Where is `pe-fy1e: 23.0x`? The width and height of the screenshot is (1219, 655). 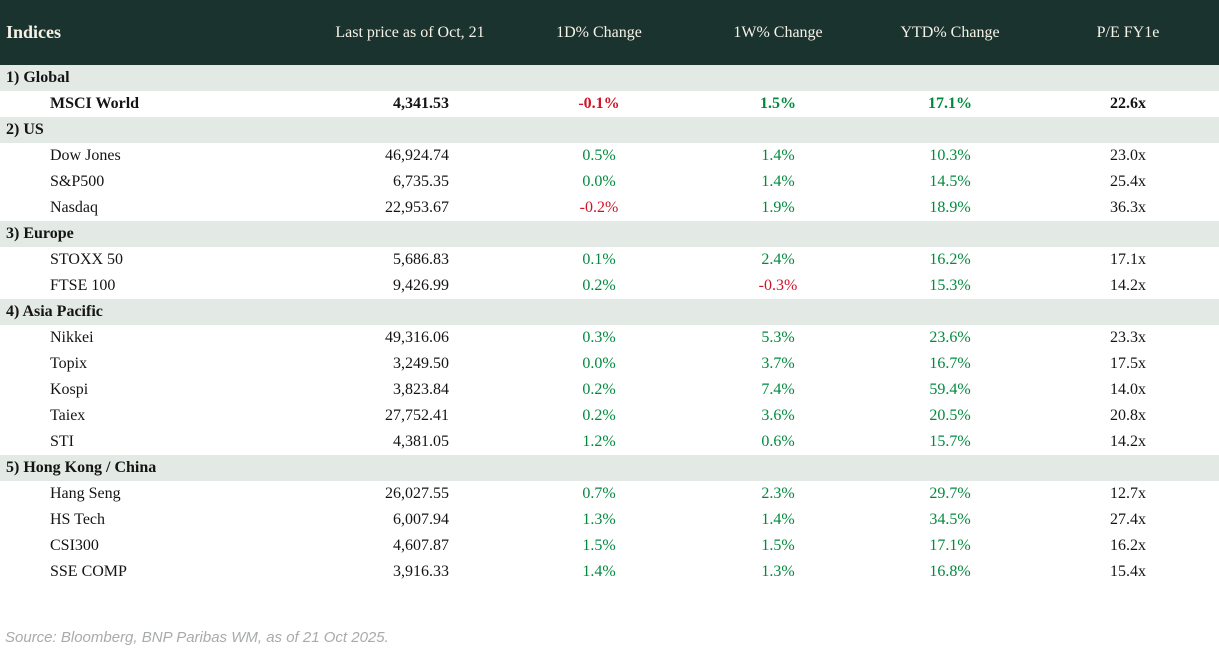 pe-fy1e: 23.0x is located at coordinates (1128, 155).